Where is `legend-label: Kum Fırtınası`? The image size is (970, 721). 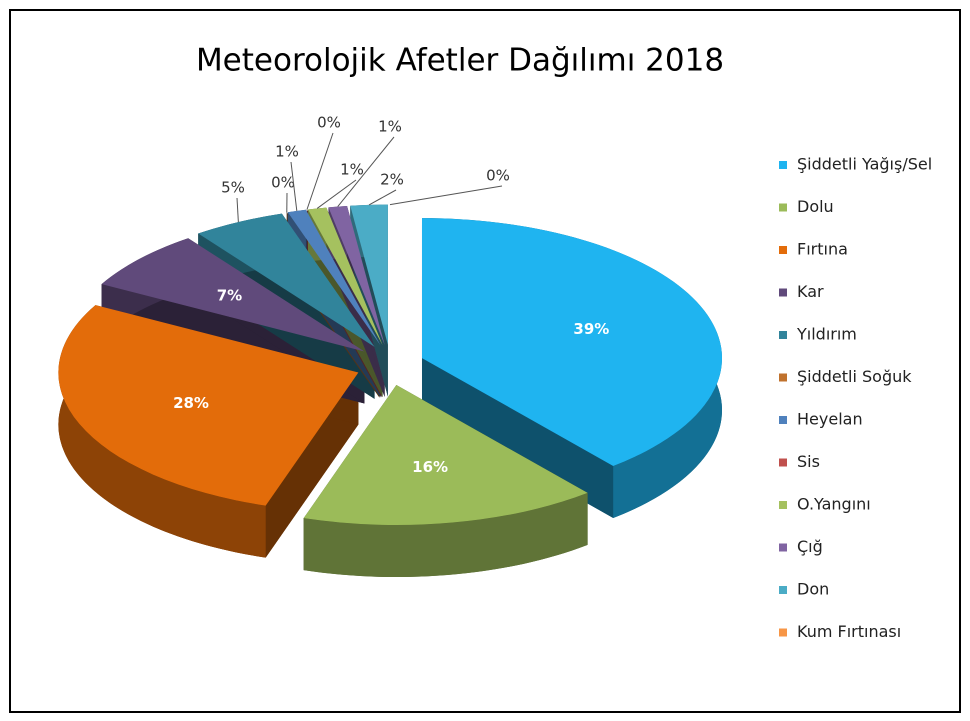 legend-label: Kum Fırtınası is located at coordinates (849, 631).